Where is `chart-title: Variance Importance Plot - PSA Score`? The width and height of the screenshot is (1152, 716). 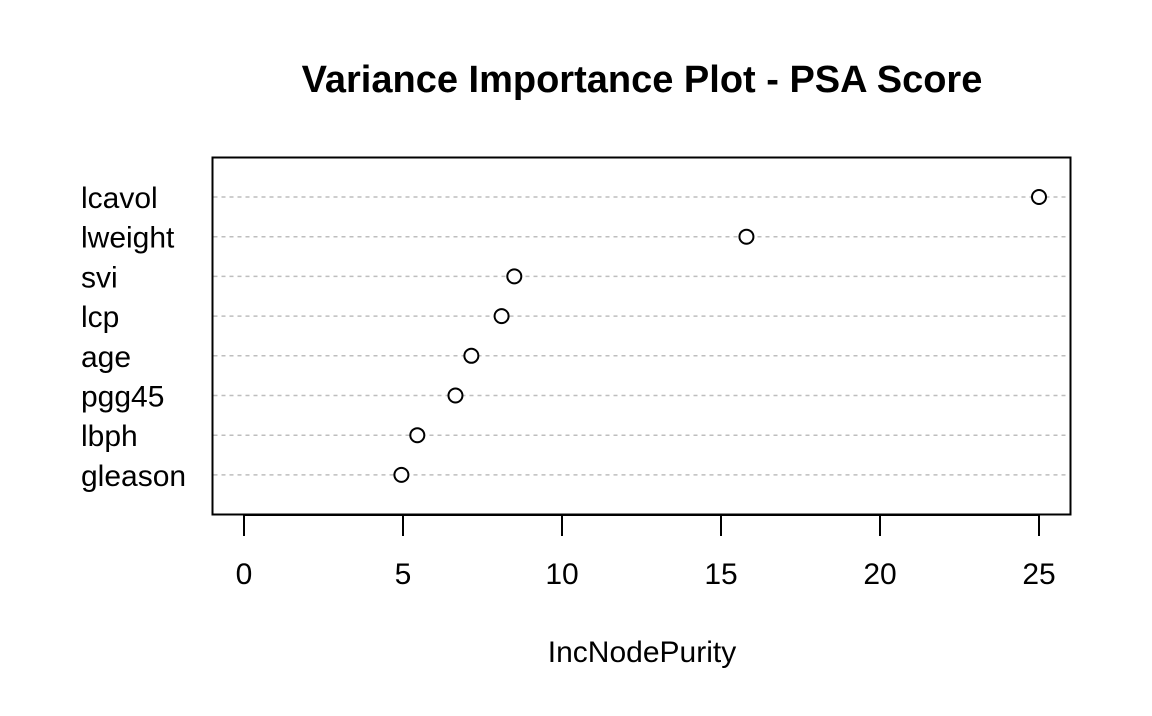 chart-title: Variance Importance Plot - PSA Score is located at coordinates (642, 80).